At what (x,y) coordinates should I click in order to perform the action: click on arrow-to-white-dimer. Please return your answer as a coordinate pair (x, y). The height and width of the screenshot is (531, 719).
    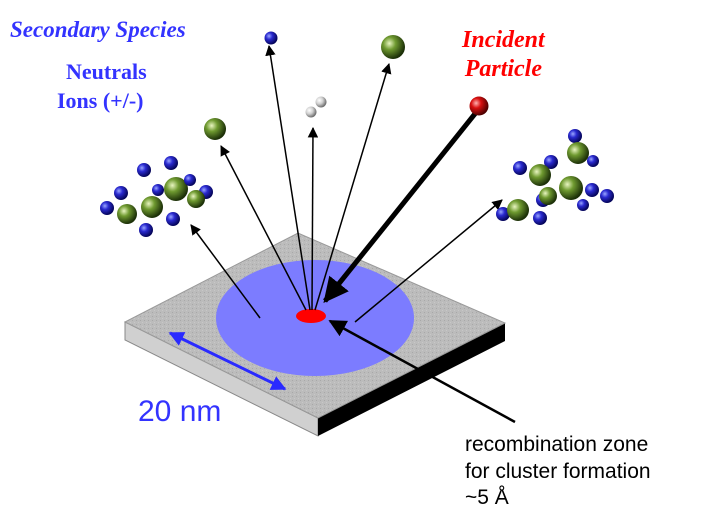
    Looking at the image, I should click on (313, 218).